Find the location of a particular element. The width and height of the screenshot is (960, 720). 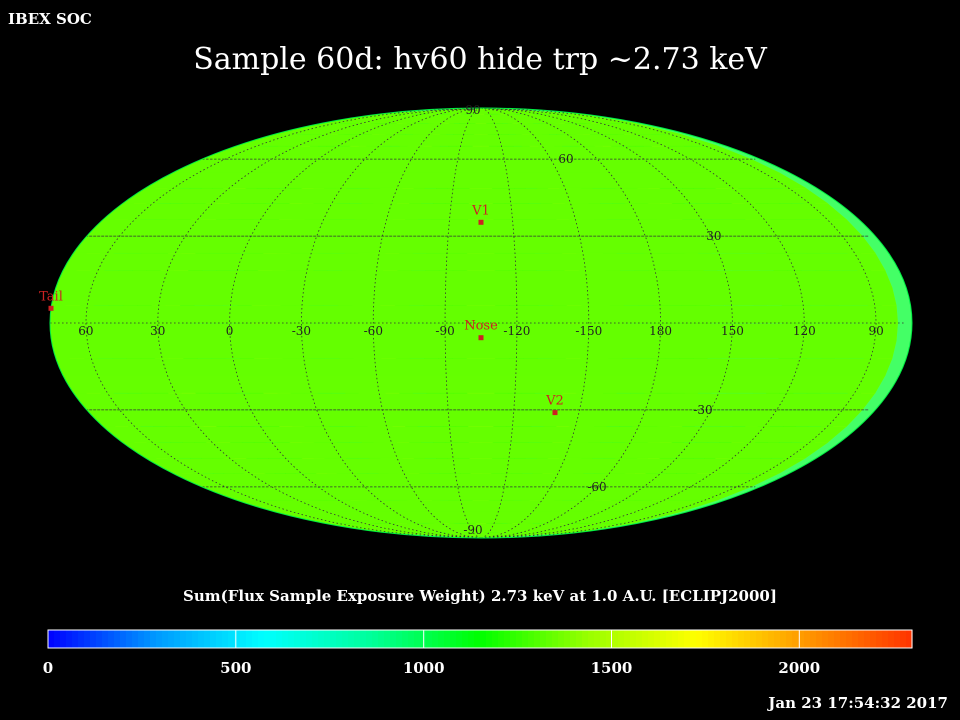

colorbar-tick-label: 500 is located at coordinates (236, 668).